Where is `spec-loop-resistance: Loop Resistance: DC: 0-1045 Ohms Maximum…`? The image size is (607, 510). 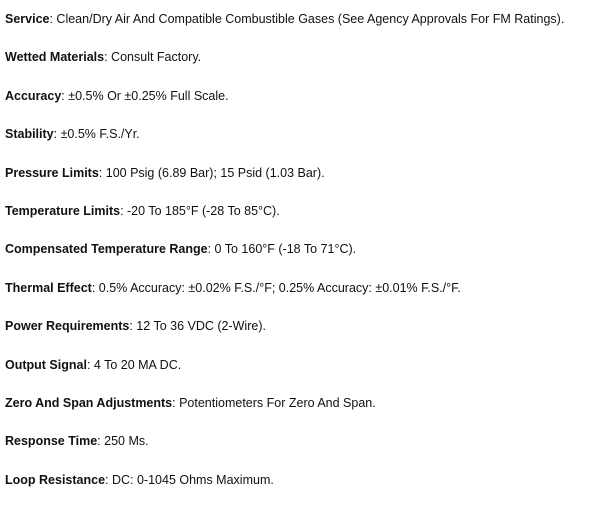 spec-loop-resistance: Loop Resistance: DC: 0-1045 Ohms Maximum… is located at coordinates (306, 491).